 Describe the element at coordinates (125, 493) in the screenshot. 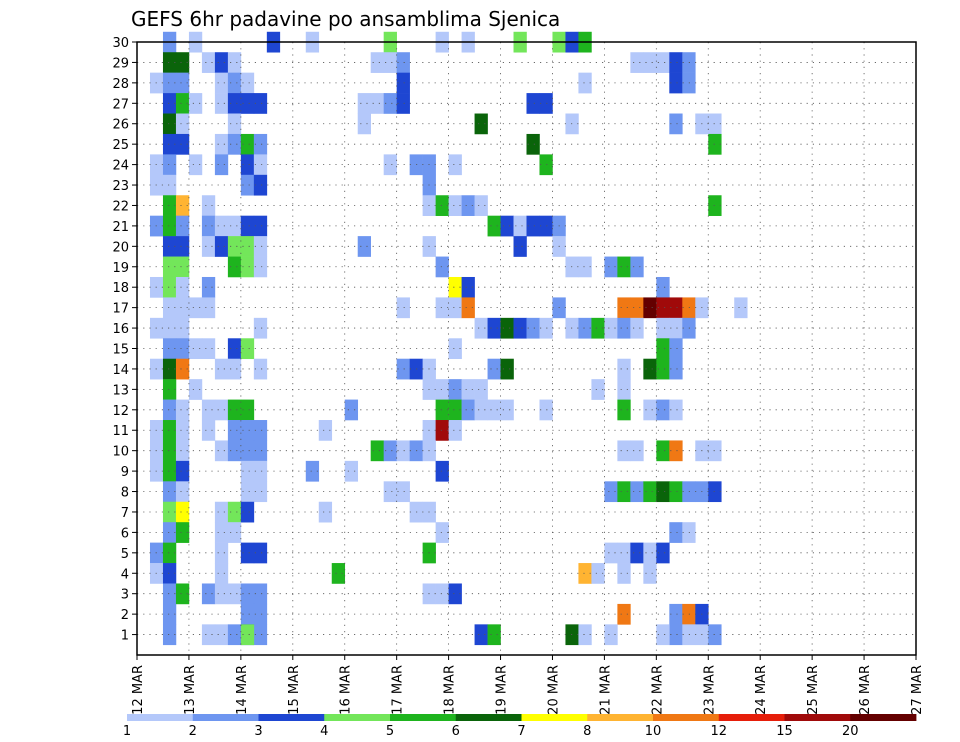

I see `y-tick-label: 8` at that location.